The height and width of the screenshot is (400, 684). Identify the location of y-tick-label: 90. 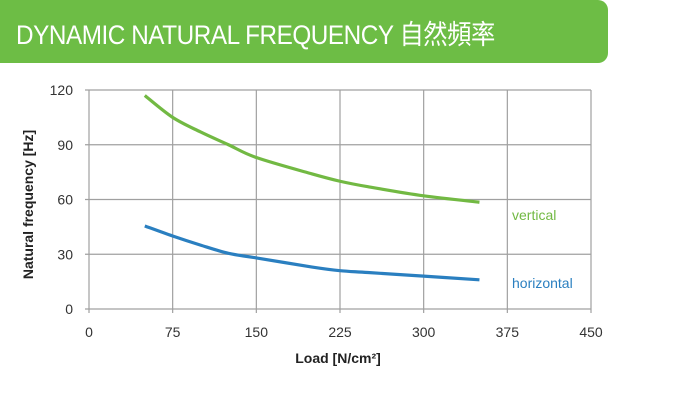
(65, 145).